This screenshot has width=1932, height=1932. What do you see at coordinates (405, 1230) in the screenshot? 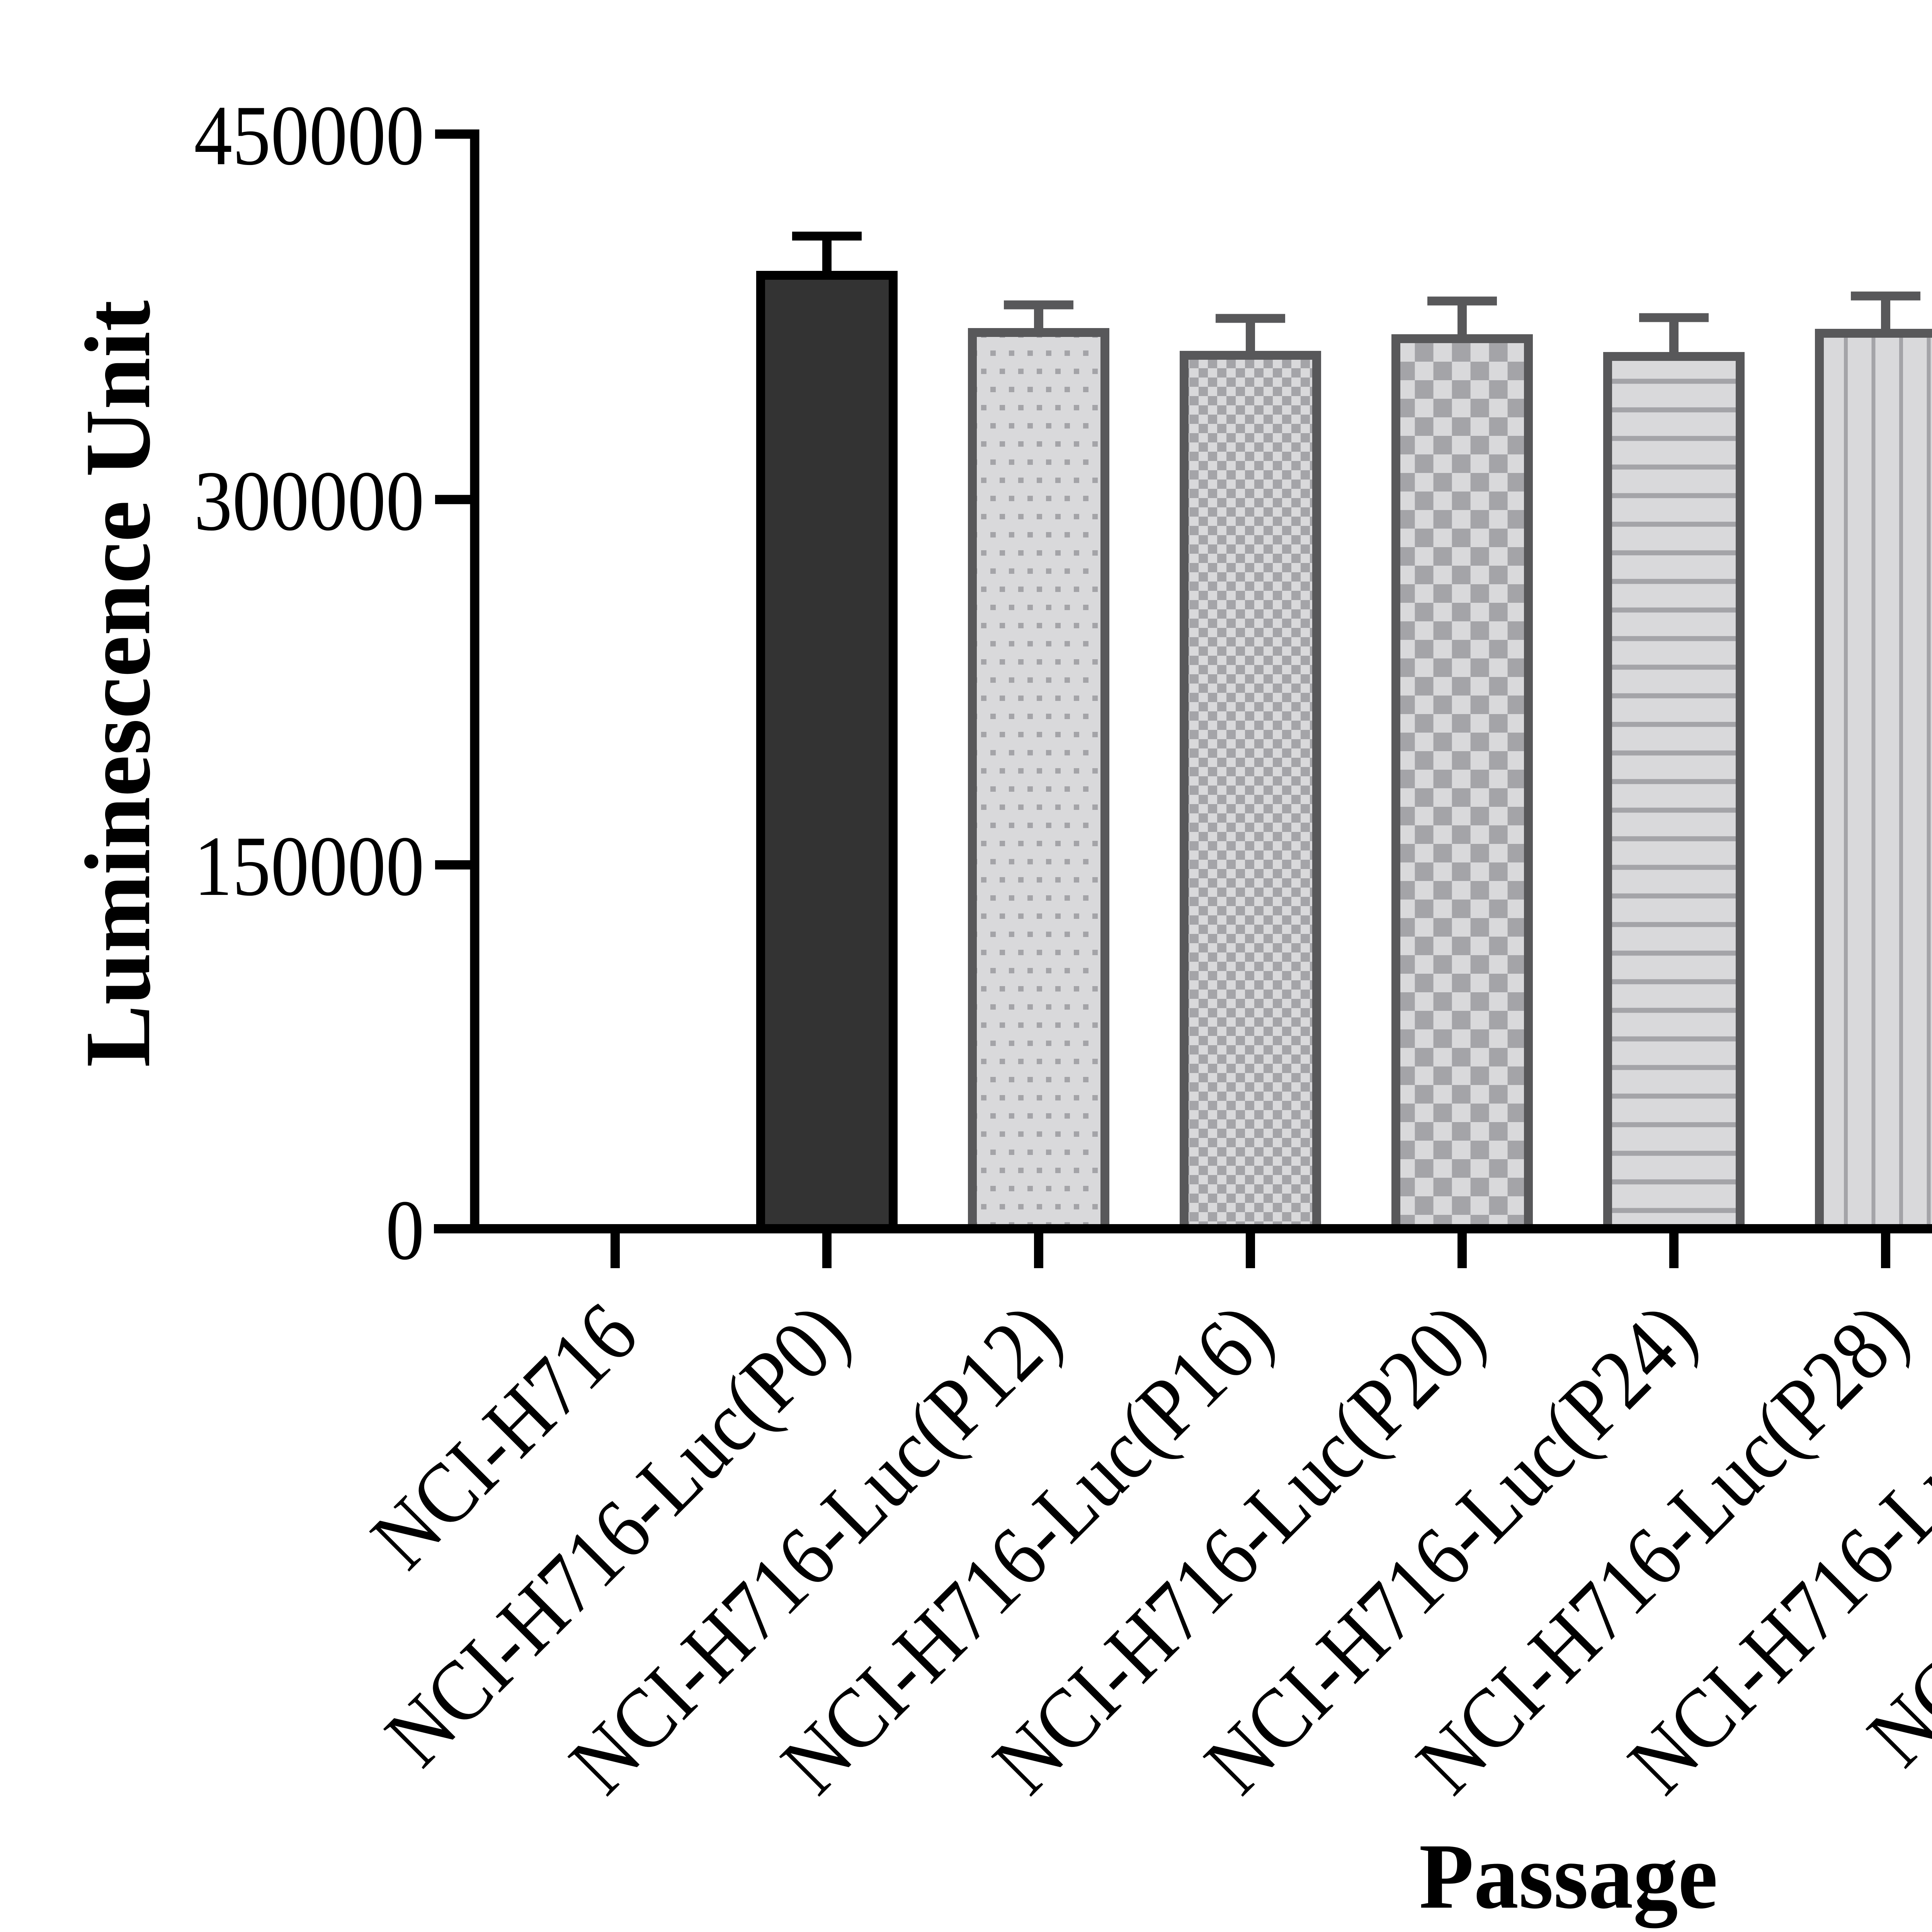
I see `svg-text: 0` at bounding box center [405, 1230].